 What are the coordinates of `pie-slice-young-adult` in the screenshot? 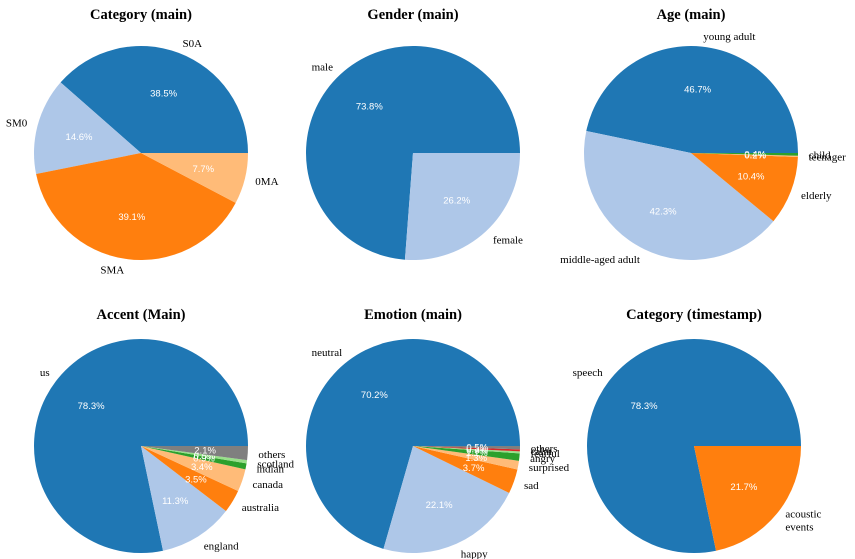 It's located at (692, 99).